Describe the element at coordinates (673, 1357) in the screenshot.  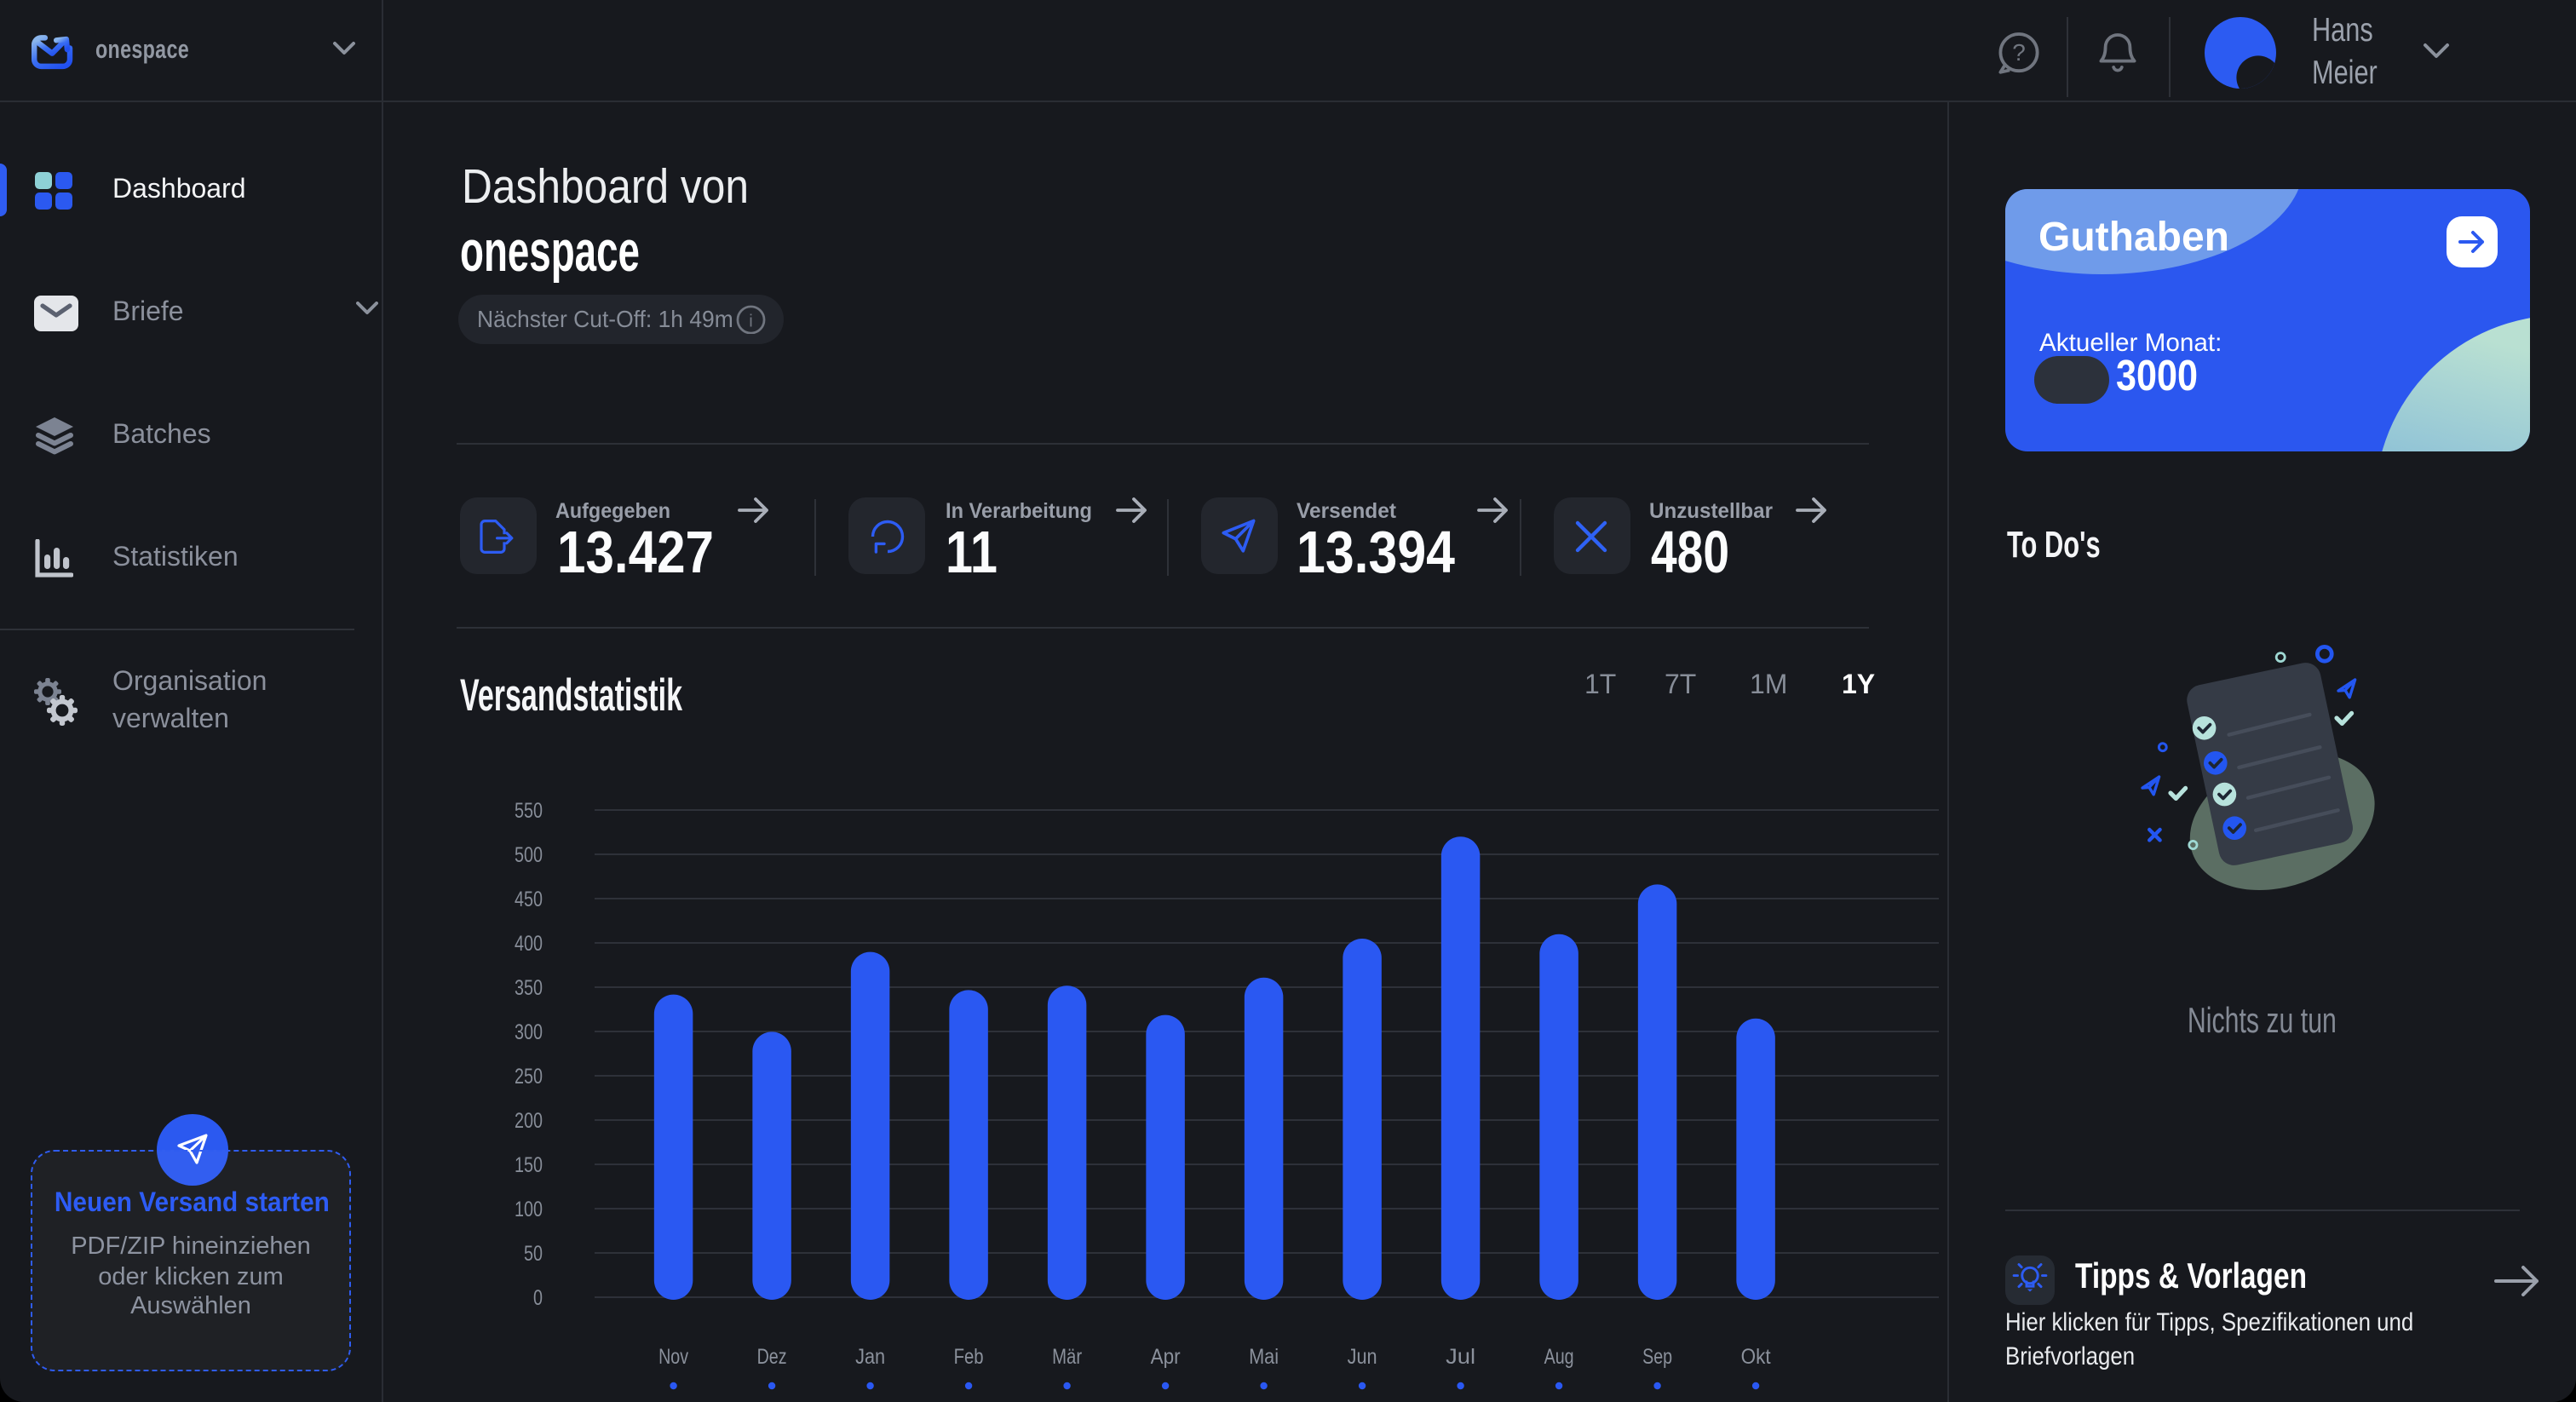
I see `svg-text: Nov` at that location.